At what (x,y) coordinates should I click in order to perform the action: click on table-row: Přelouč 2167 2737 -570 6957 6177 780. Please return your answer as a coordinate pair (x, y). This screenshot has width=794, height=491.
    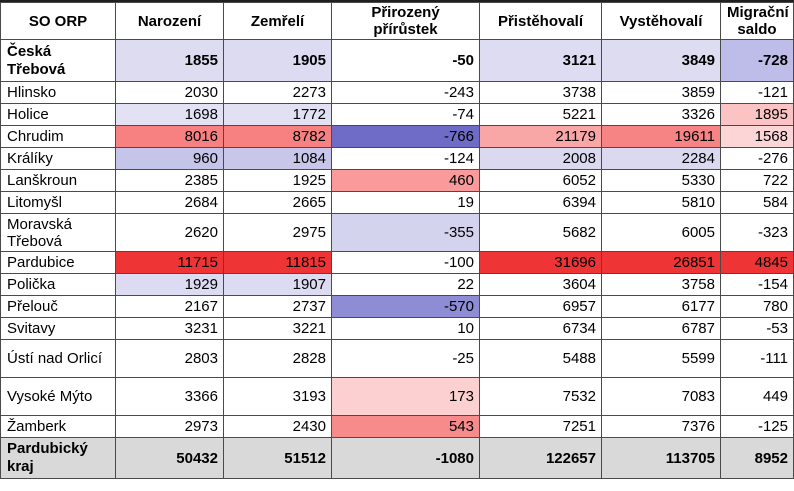
    Looking at the image, I should click on (397, 306).